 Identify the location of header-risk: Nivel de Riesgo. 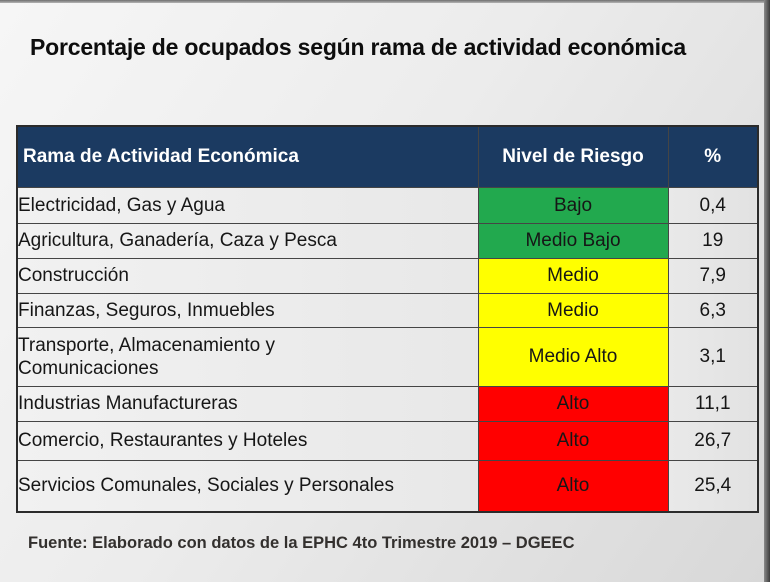
(573, 156).